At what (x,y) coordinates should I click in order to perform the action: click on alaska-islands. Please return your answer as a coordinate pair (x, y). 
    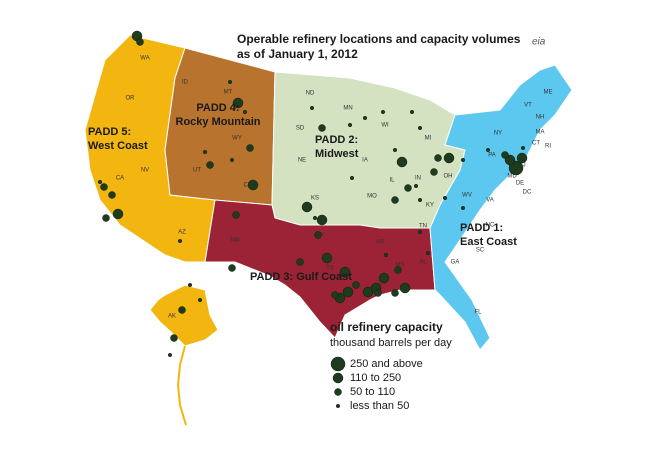
    Looking at the image, I should click on (181, 385).